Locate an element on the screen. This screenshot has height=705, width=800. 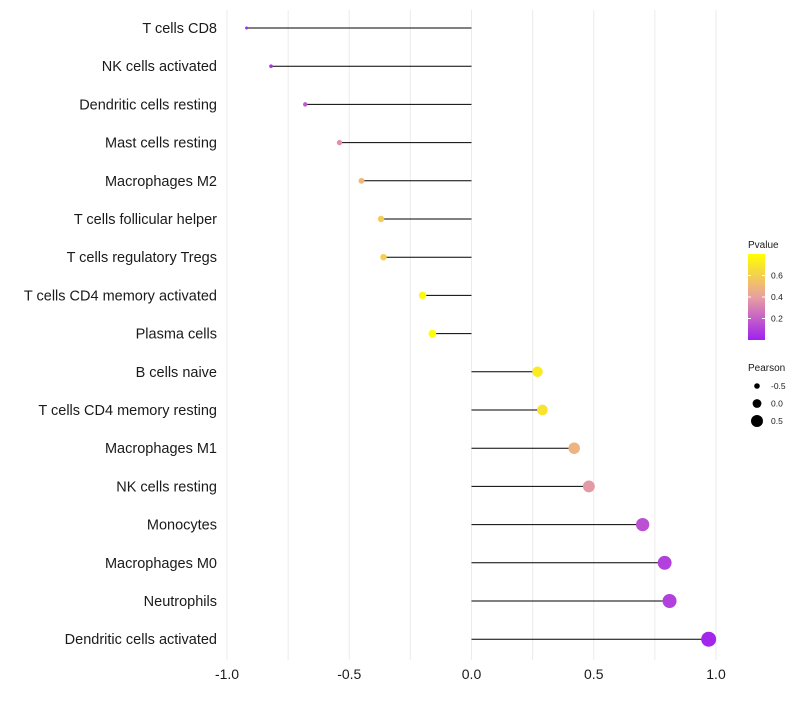
pvalue-legend-tick-label: 0.2 is located at coordinates (777, 319).